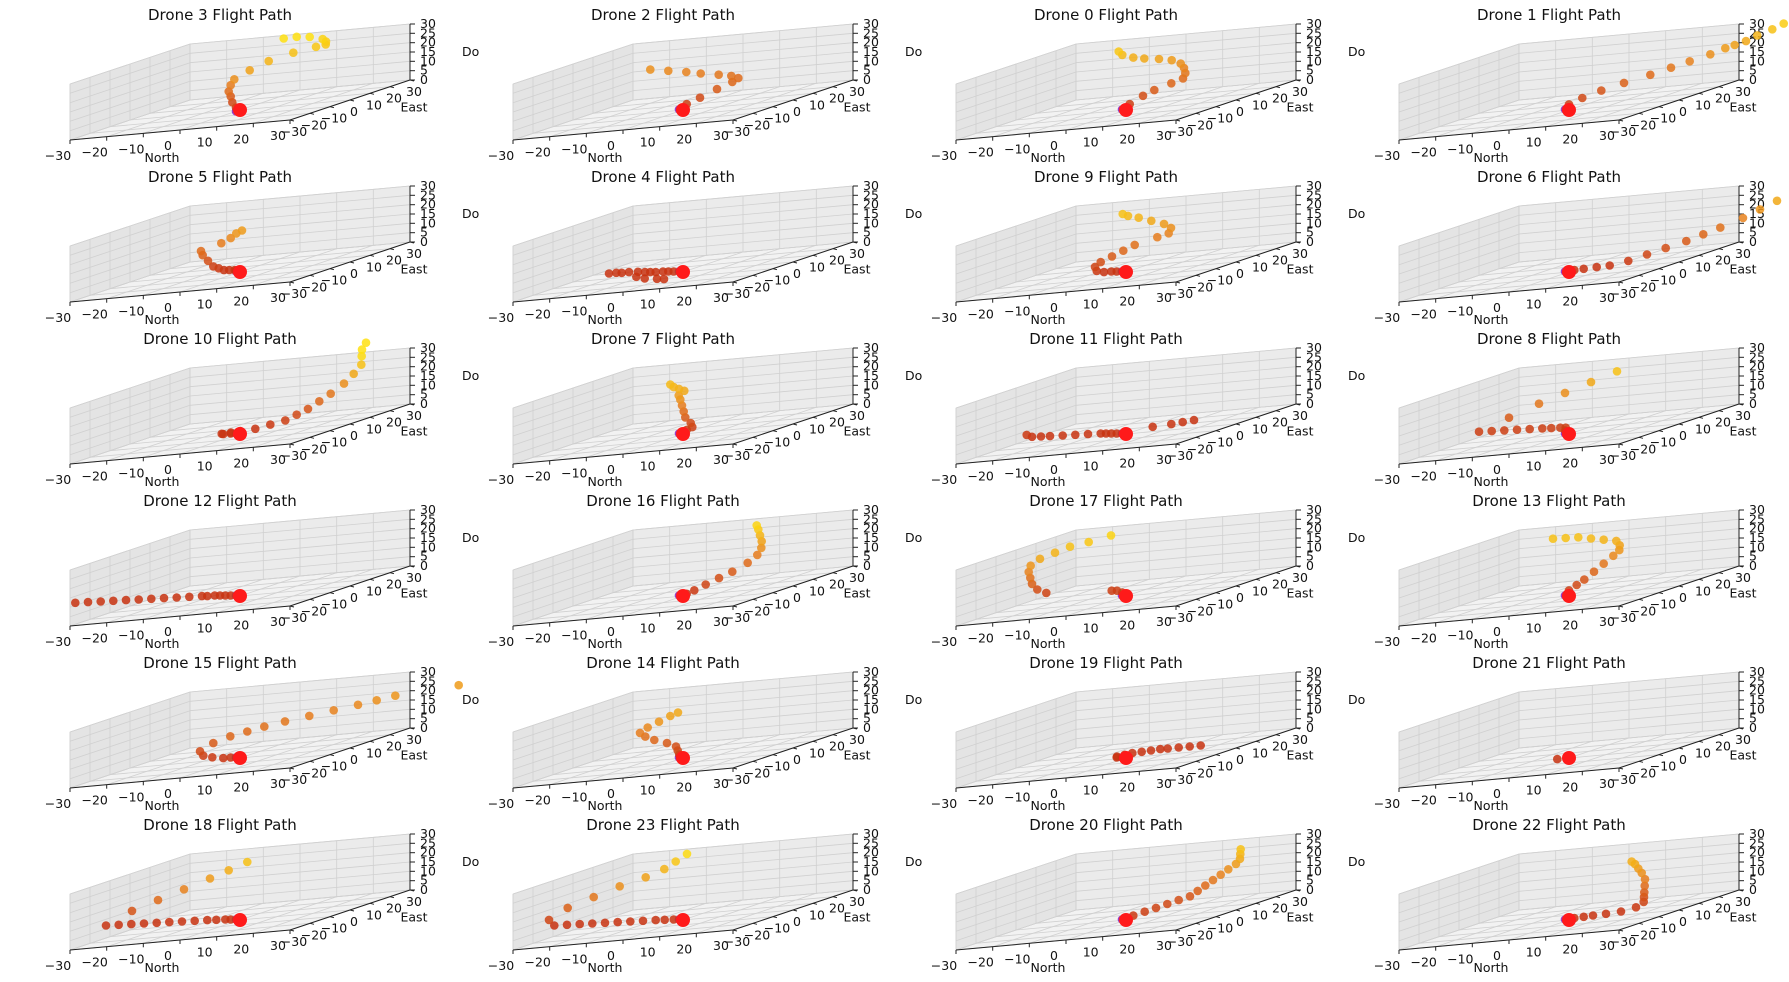 The width and height of the screenshot is (1789, 982). Describe the element at coordinates (683, 110) in the screenshot. I see `target-marker` at that location.